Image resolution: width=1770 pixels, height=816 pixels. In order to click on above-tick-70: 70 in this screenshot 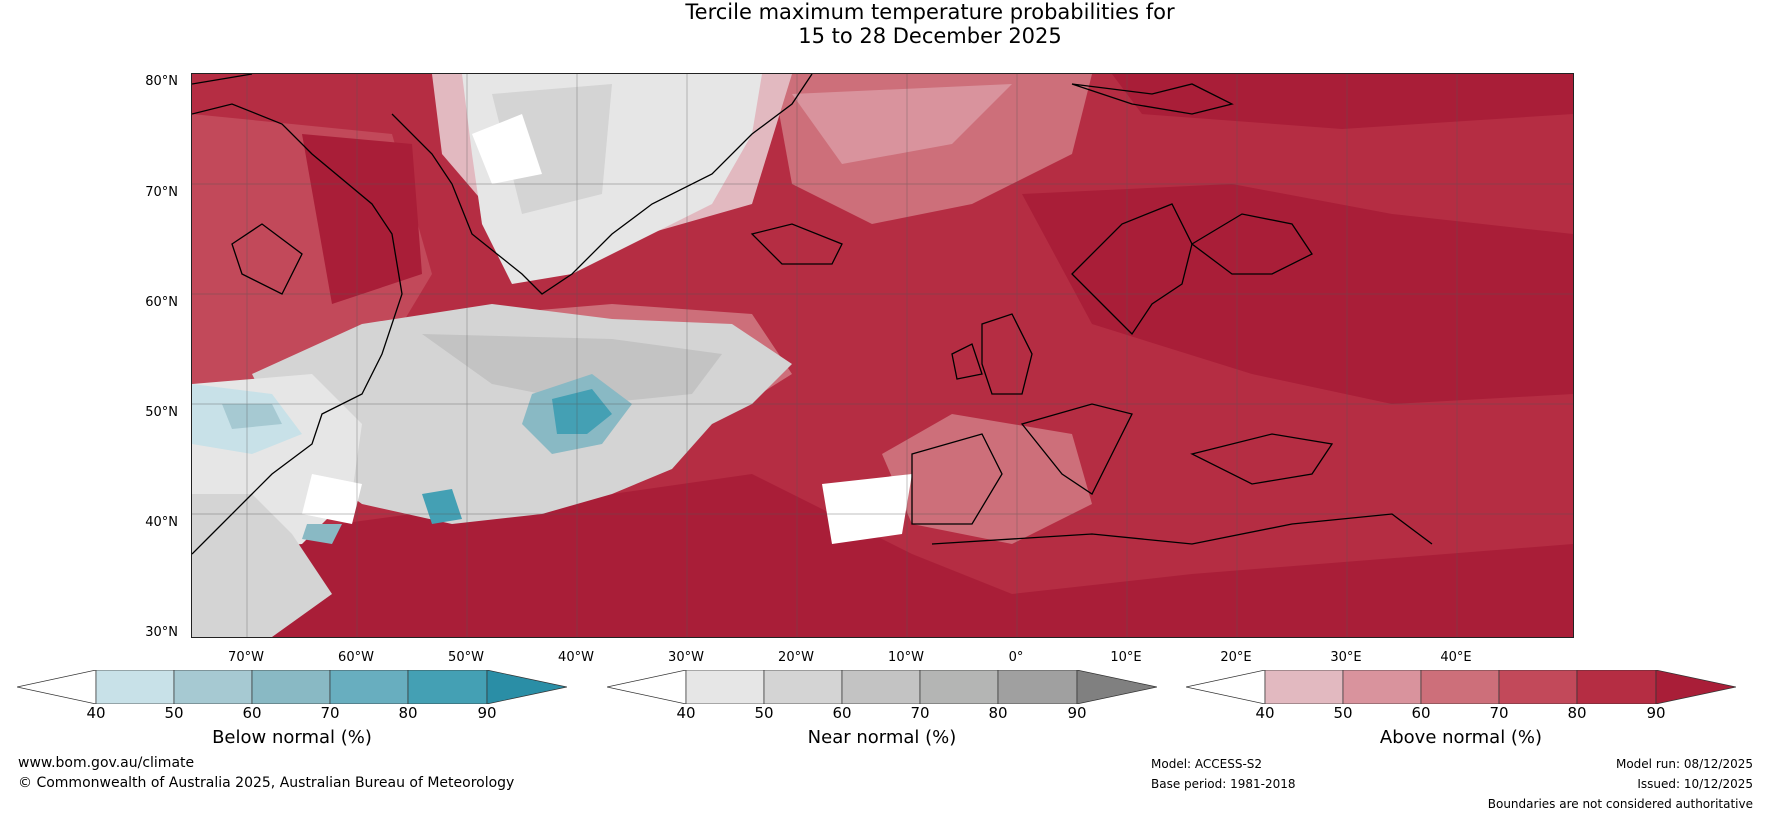, I will do `click(1499, 713)`.